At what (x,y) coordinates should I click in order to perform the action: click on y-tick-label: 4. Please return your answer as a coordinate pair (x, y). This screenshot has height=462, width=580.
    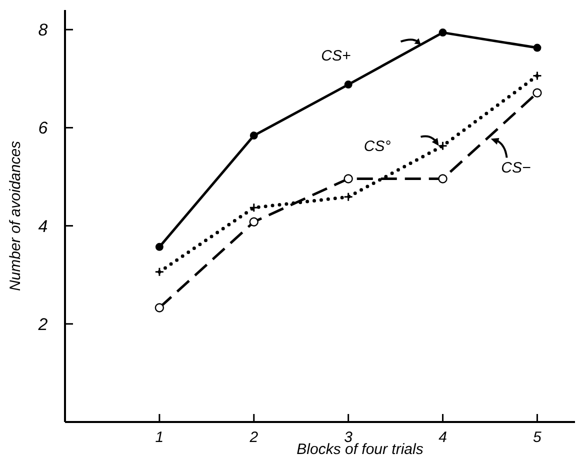
    Looking at the image, I should click on (43, 226).